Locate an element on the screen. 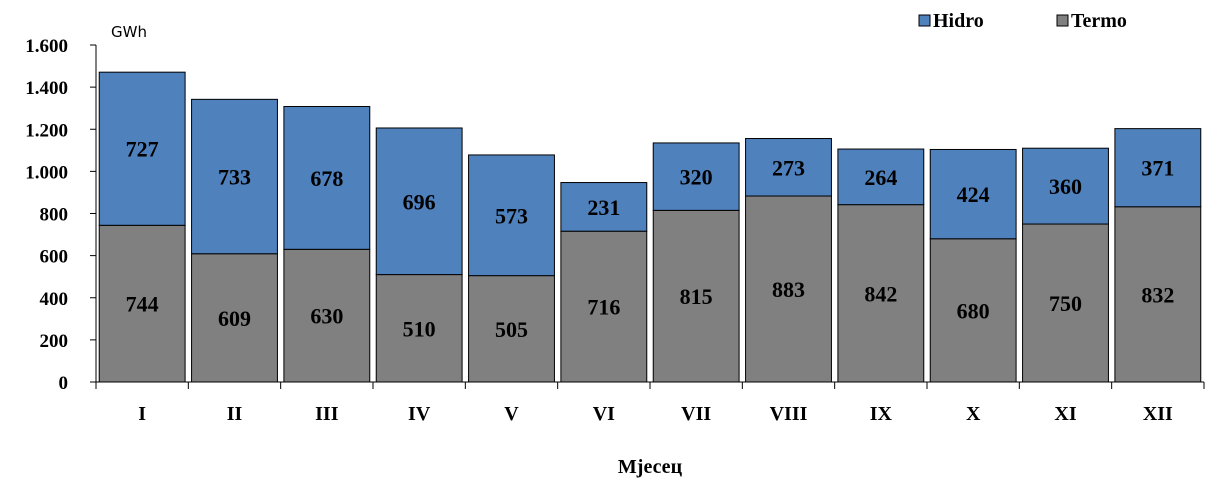  y-tick-label: 1.400 is located at coordinates (46, 88).